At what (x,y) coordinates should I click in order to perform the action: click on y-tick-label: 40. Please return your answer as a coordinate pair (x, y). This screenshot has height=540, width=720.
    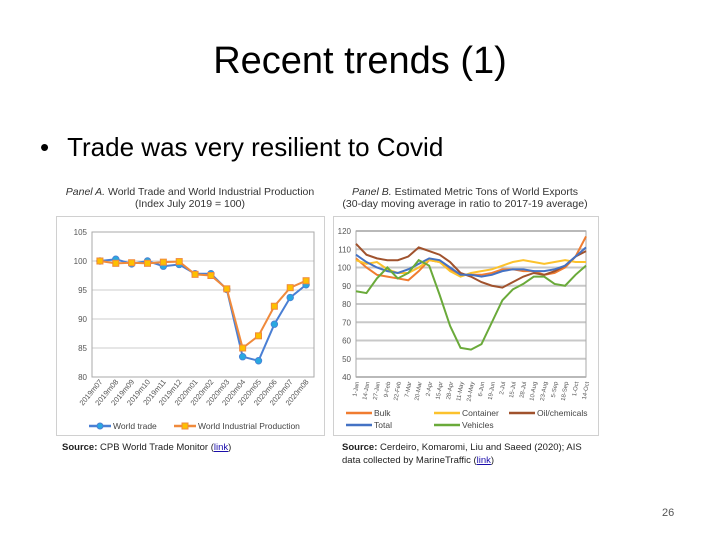
    Looking at the image, I should click on (346, 377).